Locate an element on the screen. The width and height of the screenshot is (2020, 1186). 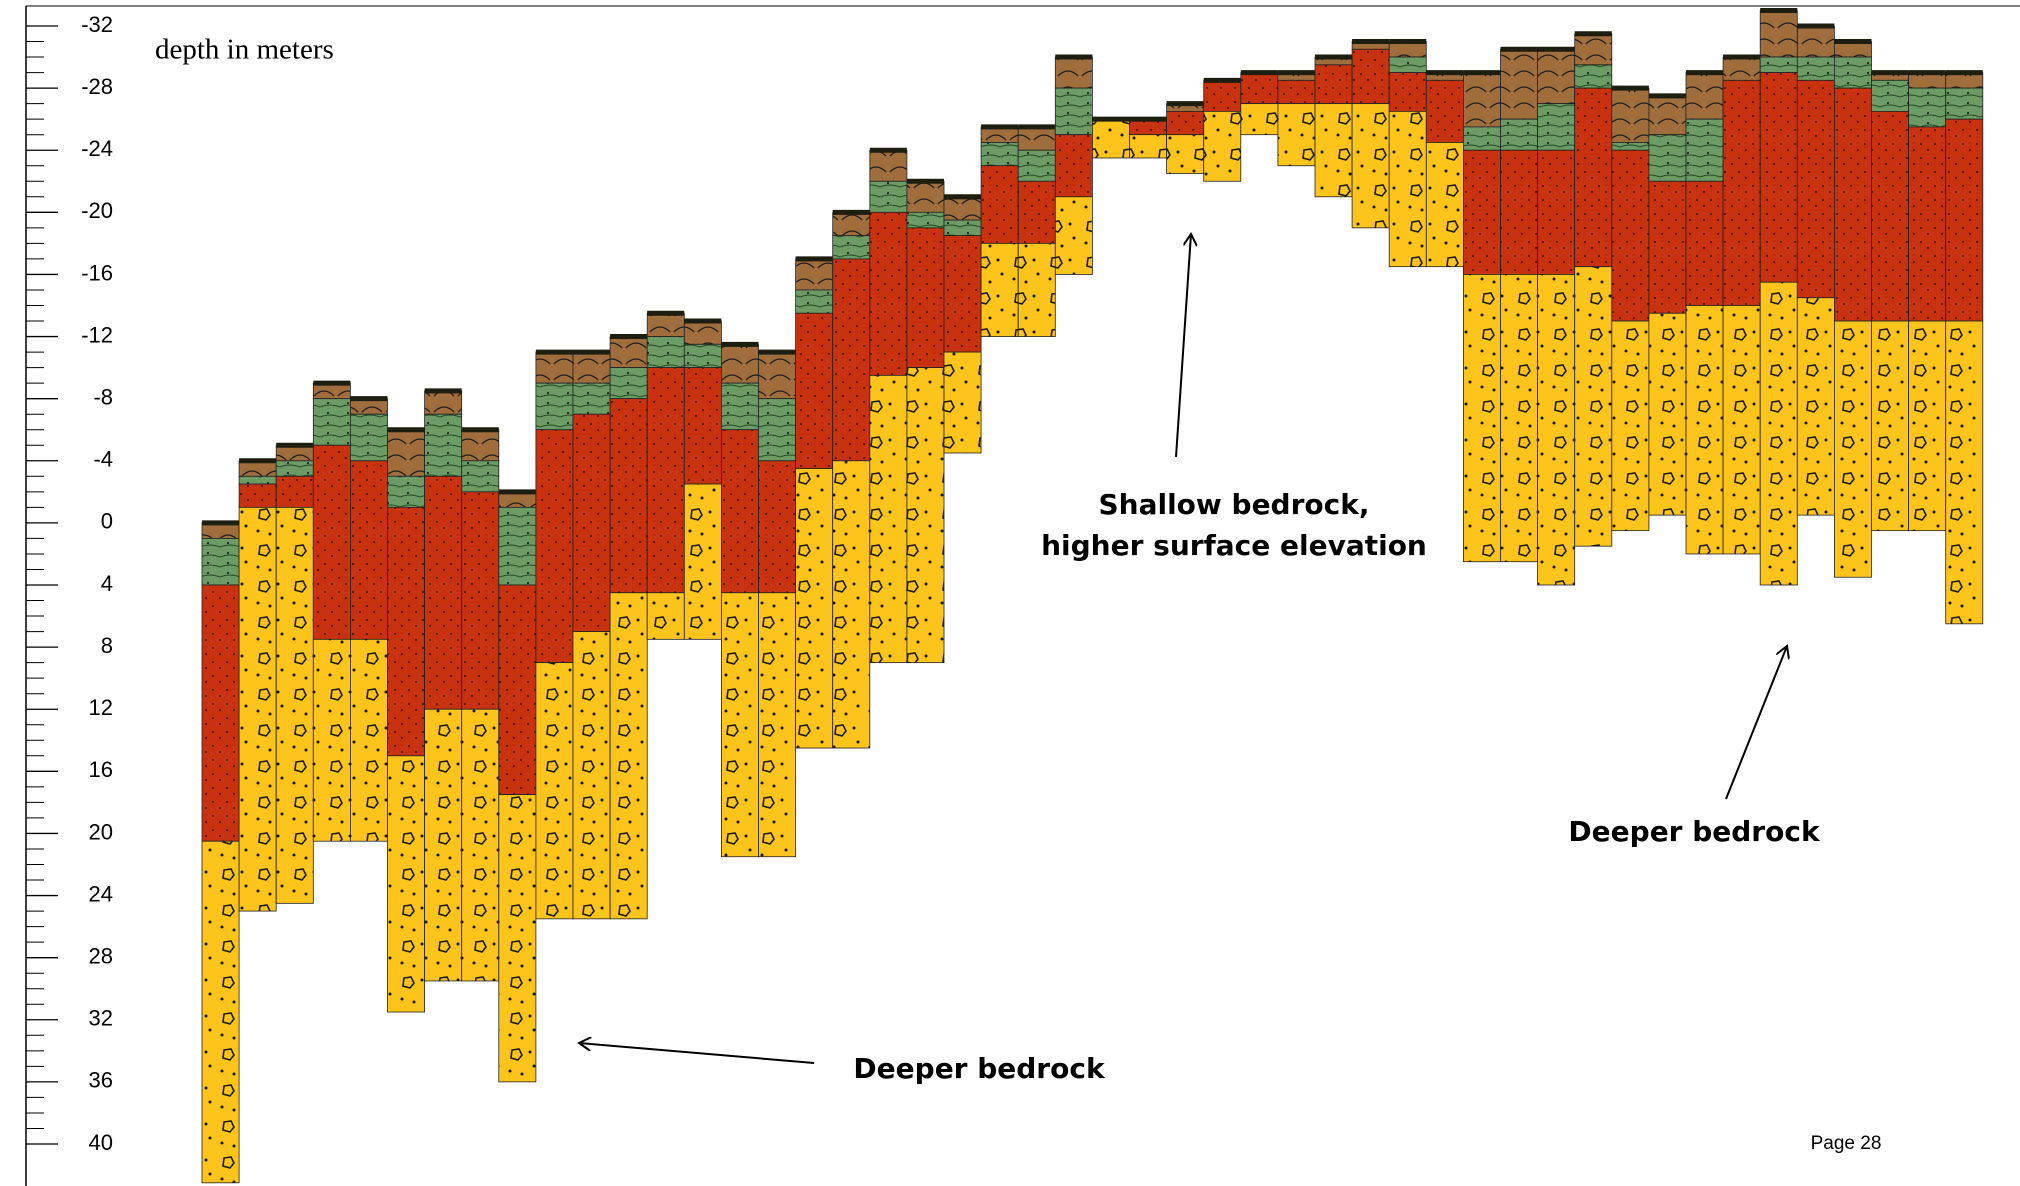
annotation: Shallow bedrock, is located at coordinates (1233, 504).